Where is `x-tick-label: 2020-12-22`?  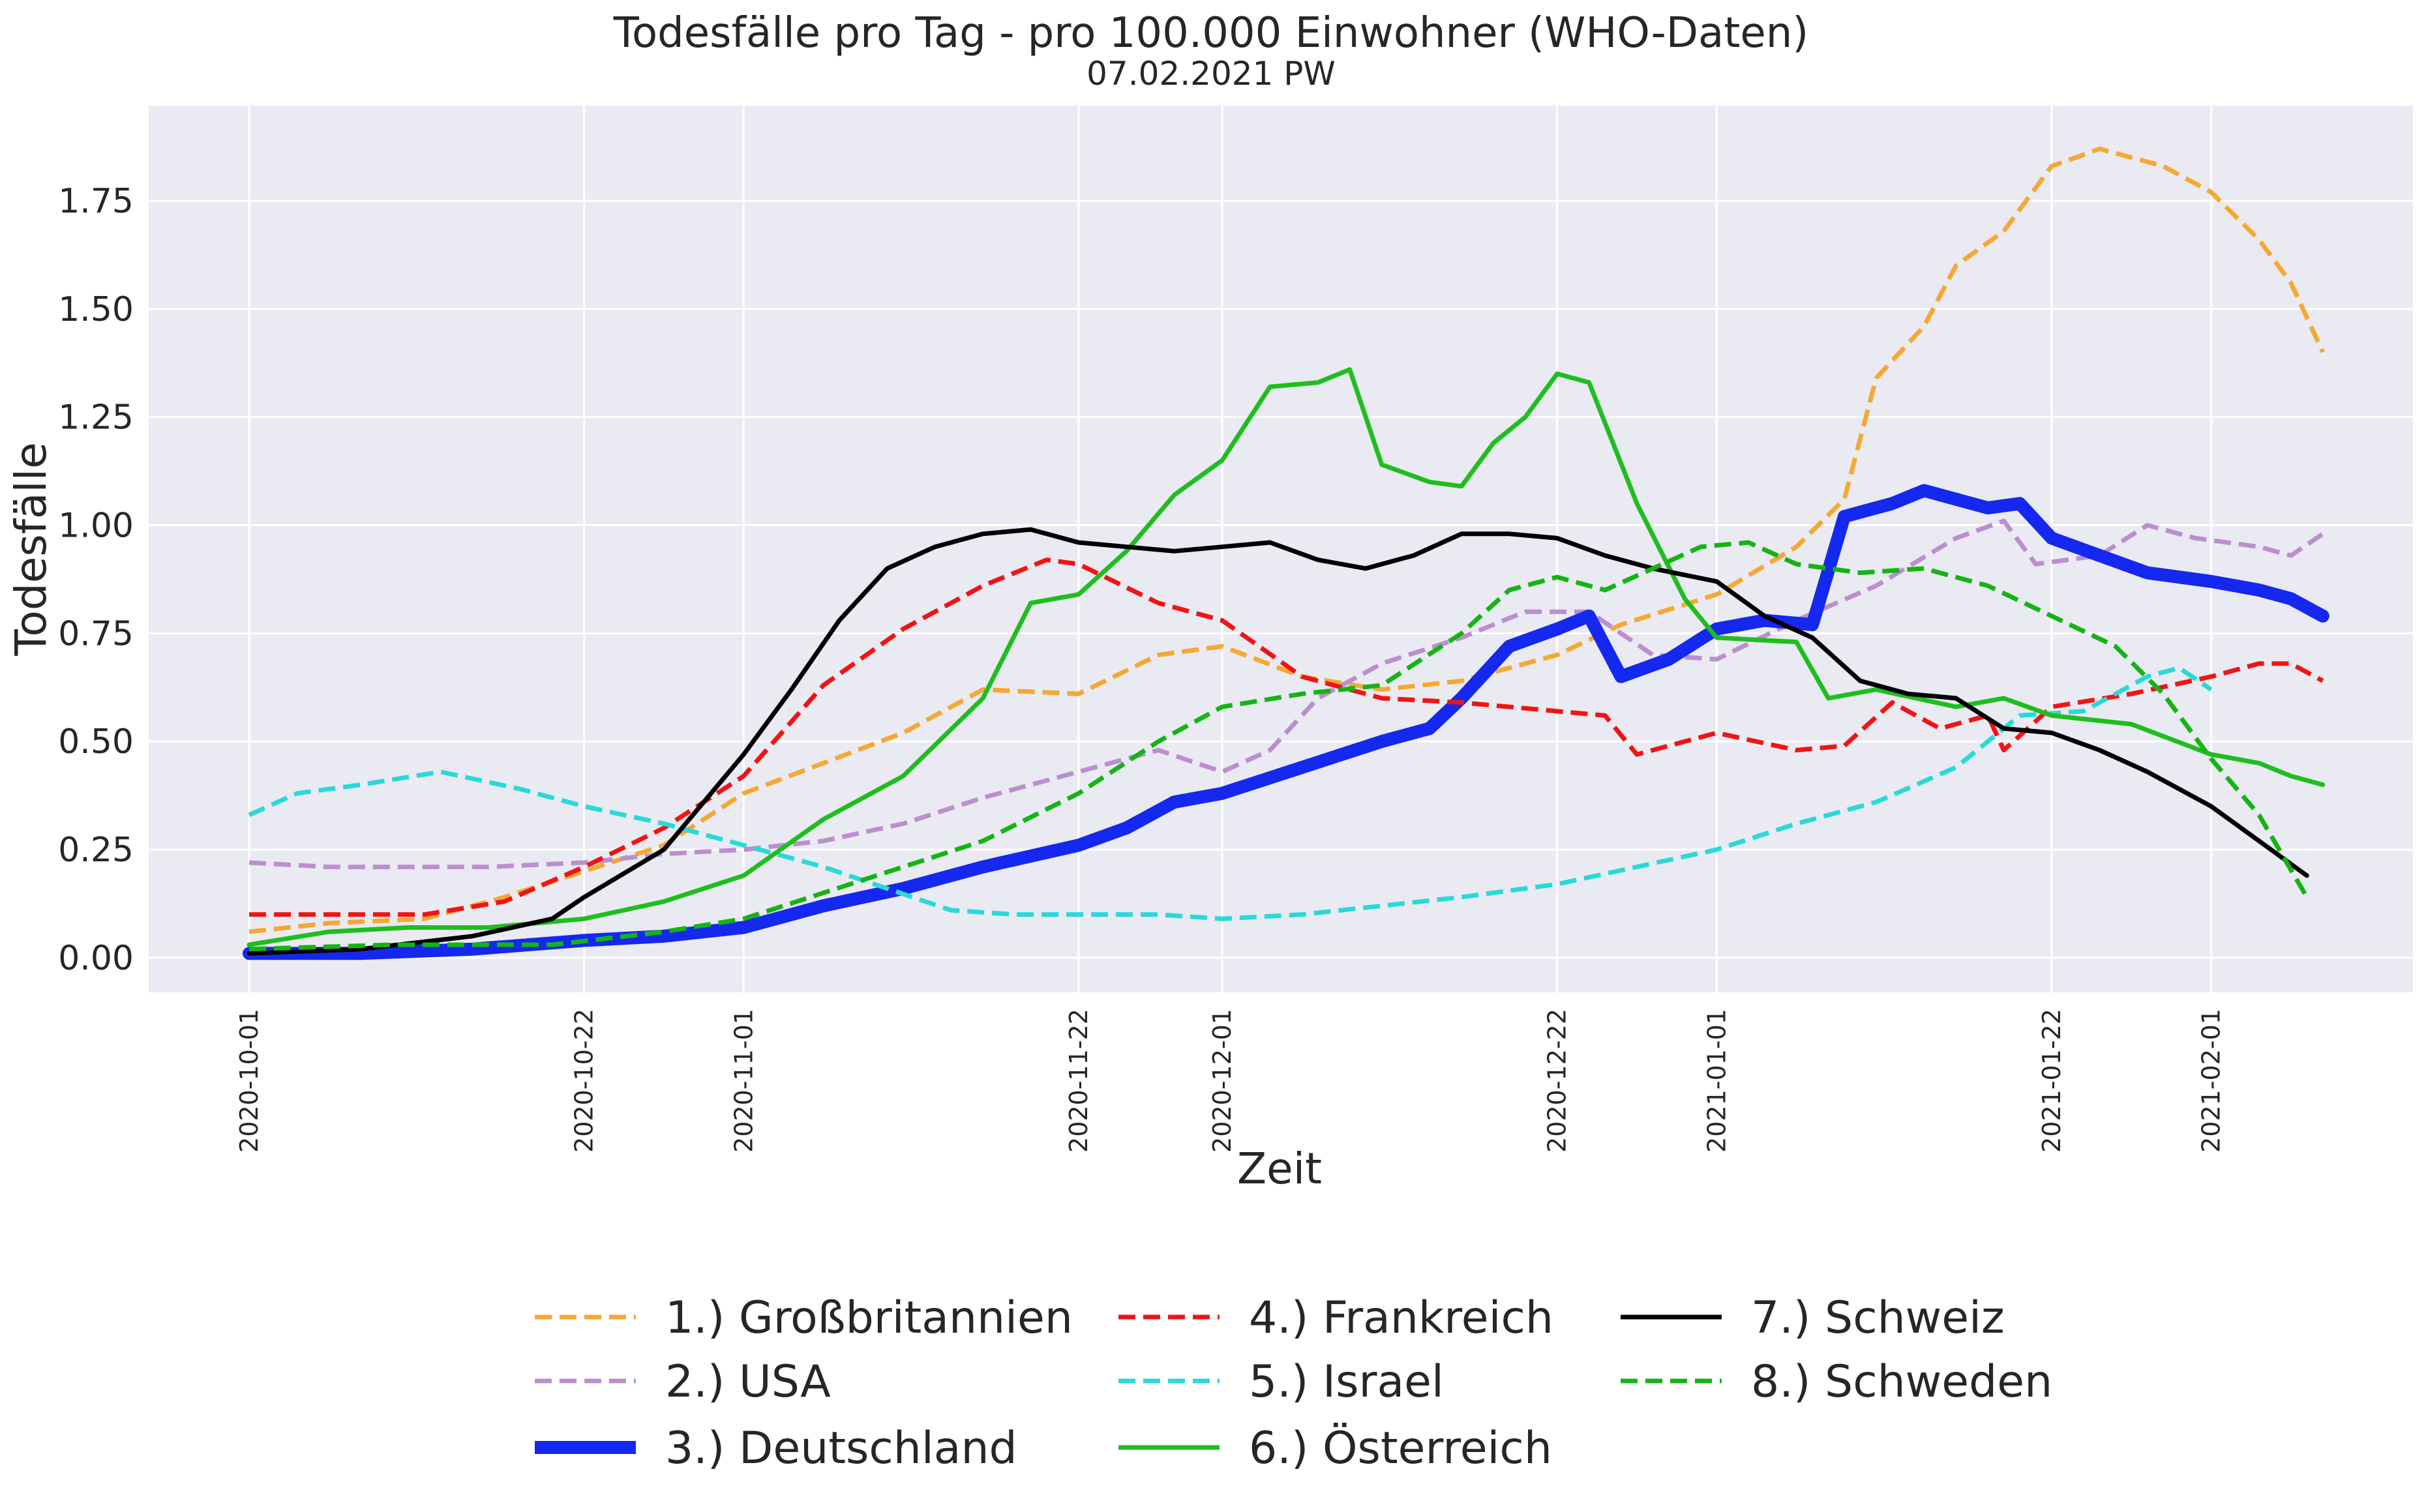 x-tick-label: 2020-12-22 is located at coordinates (1557, 1081).